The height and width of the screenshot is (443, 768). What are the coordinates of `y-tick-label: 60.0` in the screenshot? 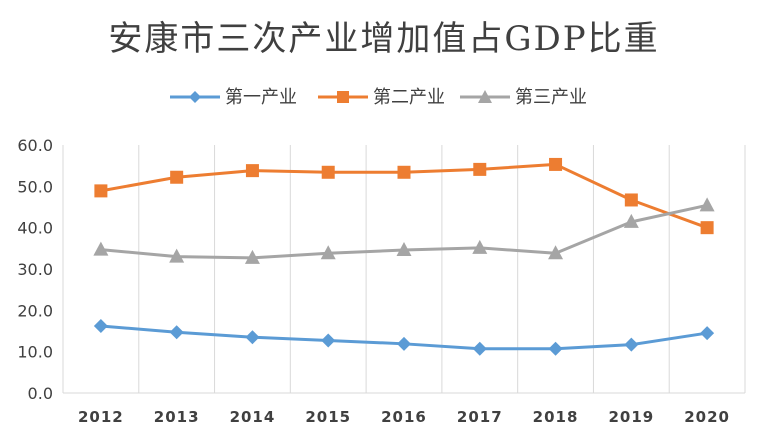 It's located at (35, 145).